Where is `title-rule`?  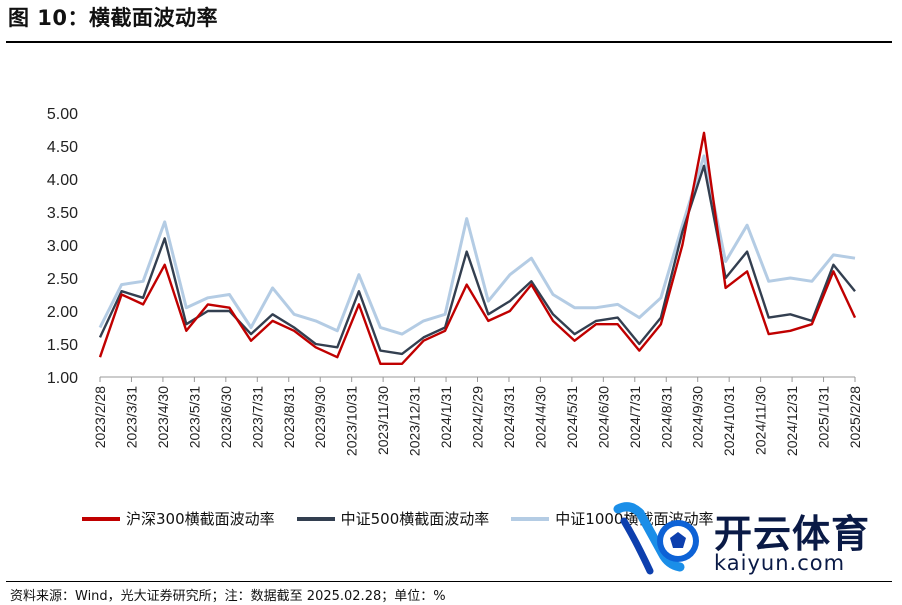
title-rule is located at coordinates (449, 42).